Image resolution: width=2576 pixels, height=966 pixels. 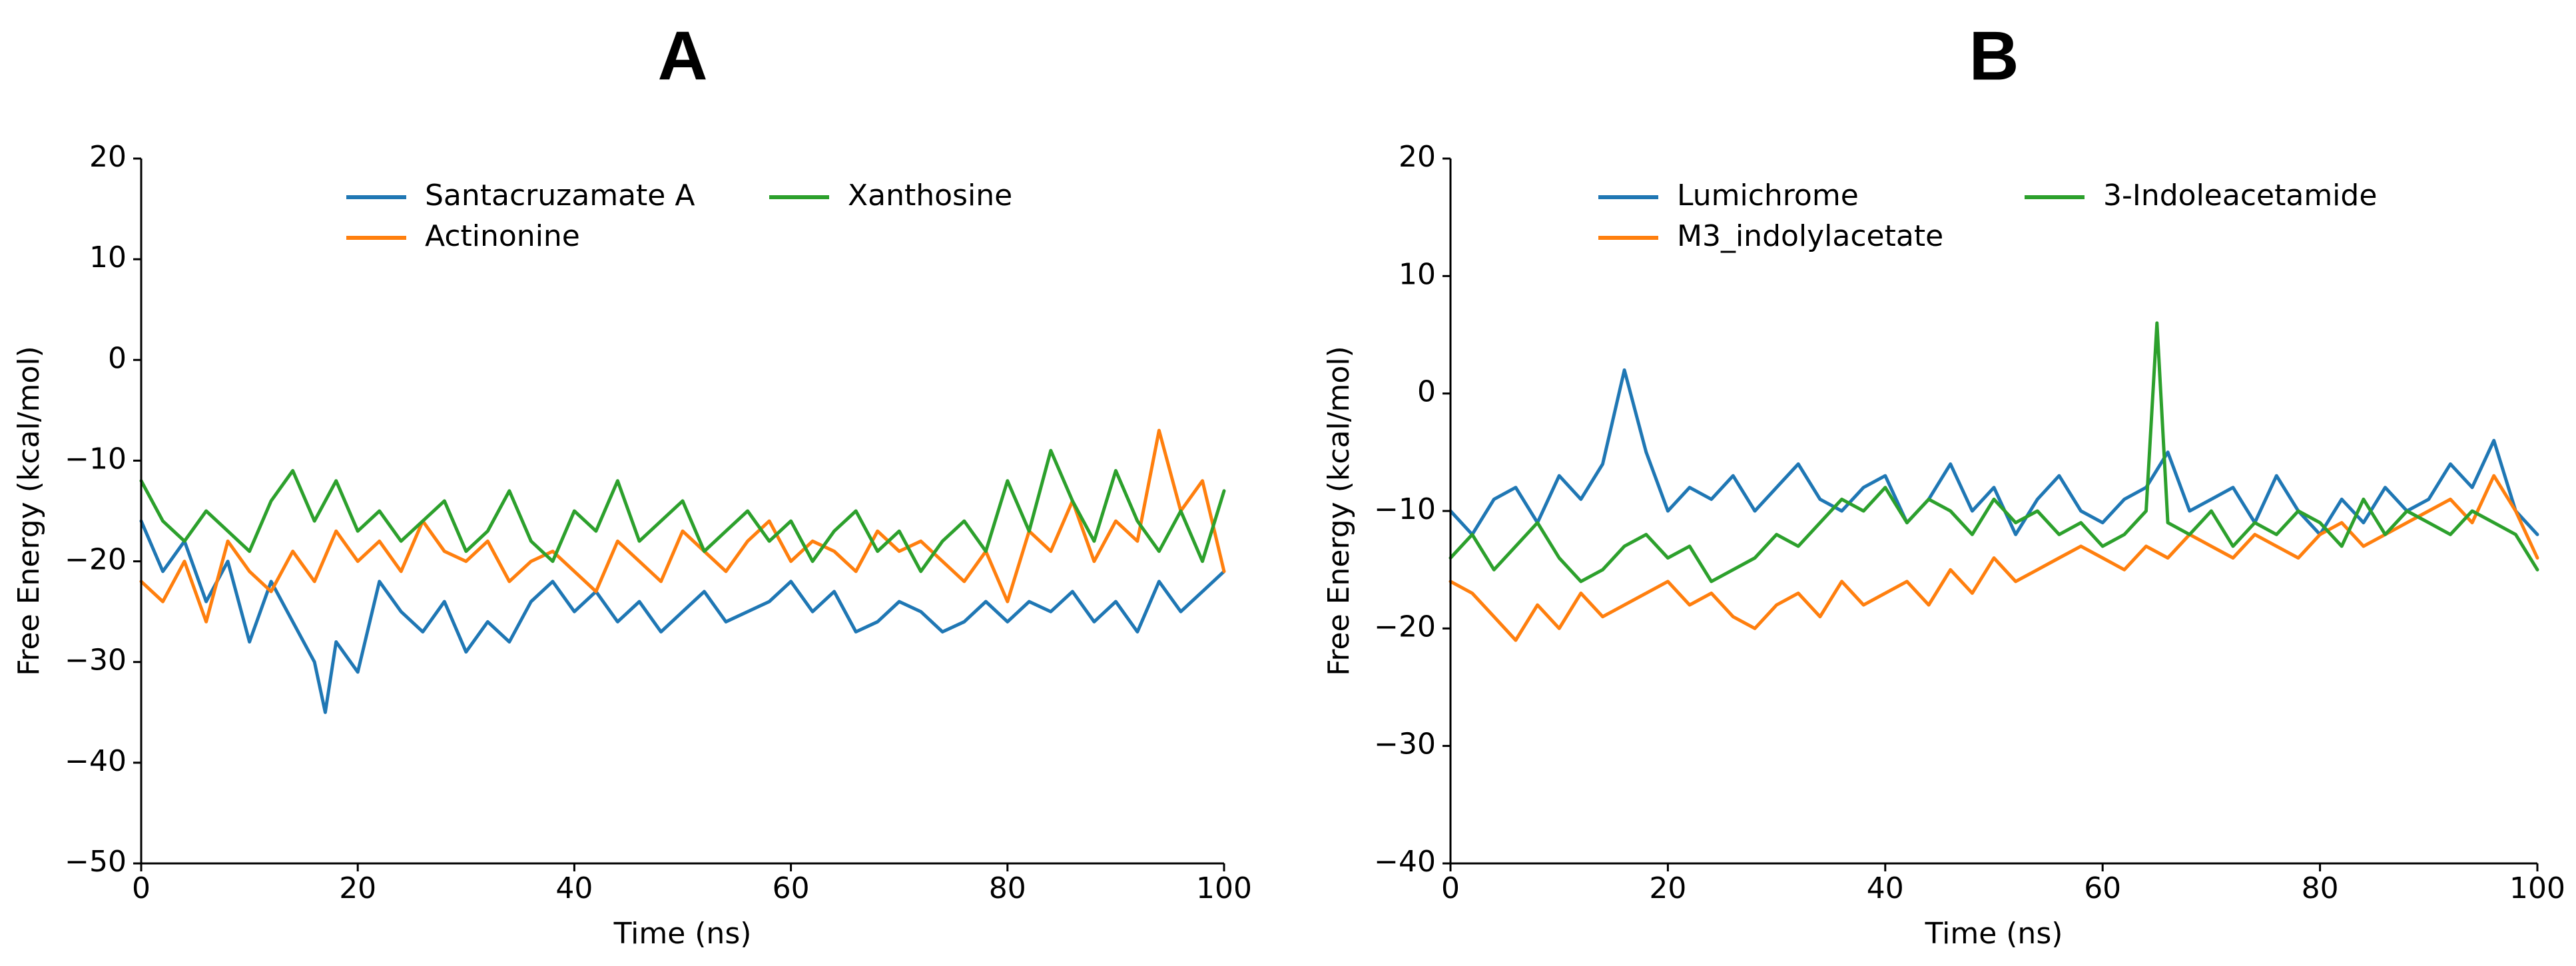 What do you see at coordinates (96, 459) in the screenshot?
I see `y-tick-label-a: −10` at bounding box center [96, 459].